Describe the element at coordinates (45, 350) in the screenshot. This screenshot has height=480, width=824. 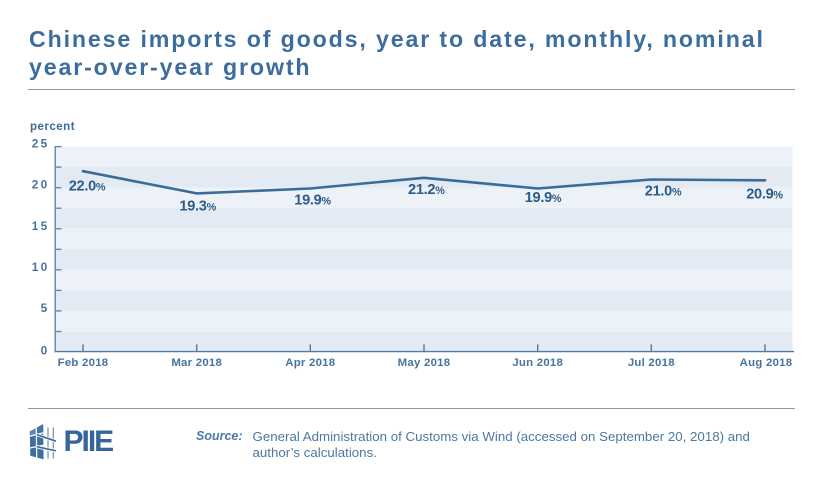
I see `svg-text: 0` at that location.